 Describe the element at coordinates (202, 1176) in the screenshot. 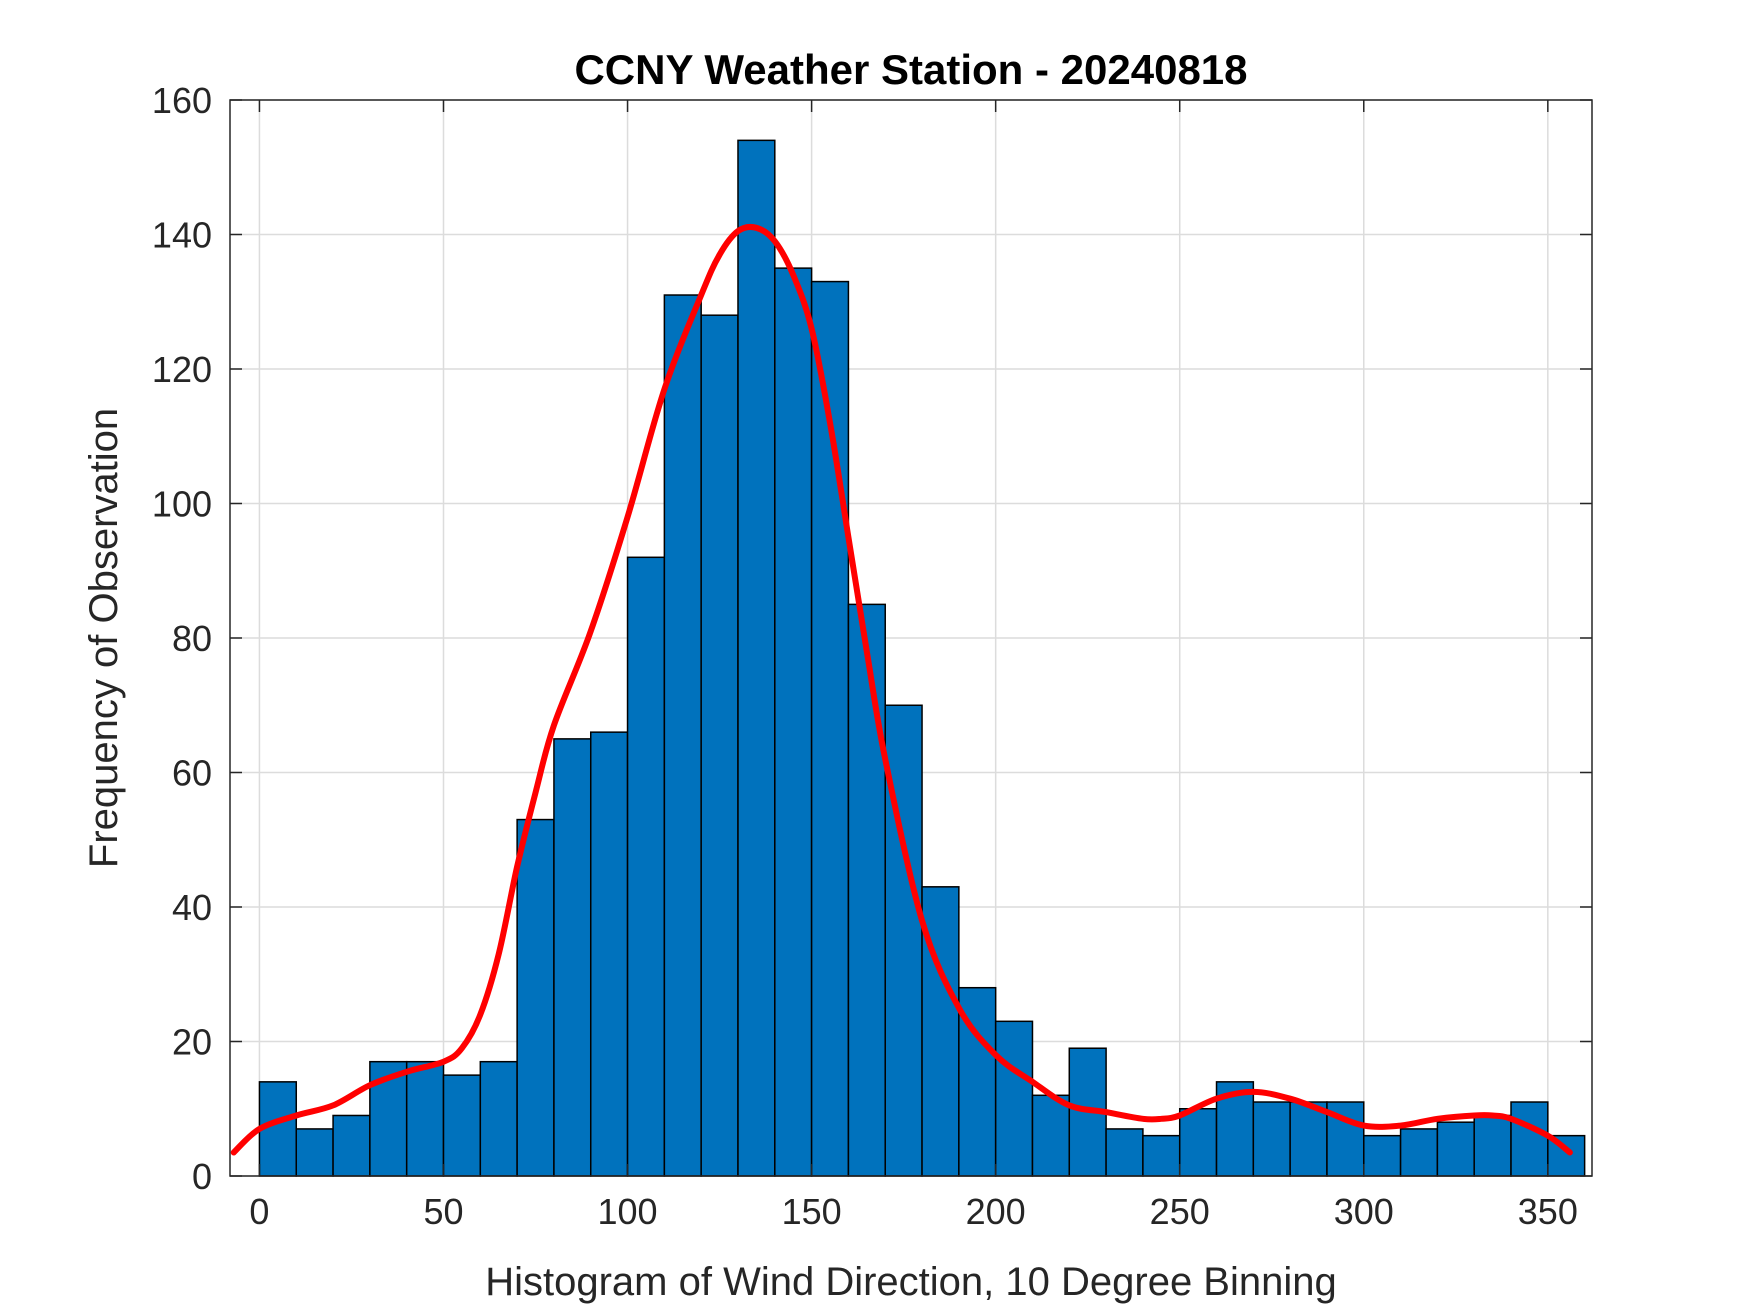

I see `y-tick-label-0: 0` at that location.